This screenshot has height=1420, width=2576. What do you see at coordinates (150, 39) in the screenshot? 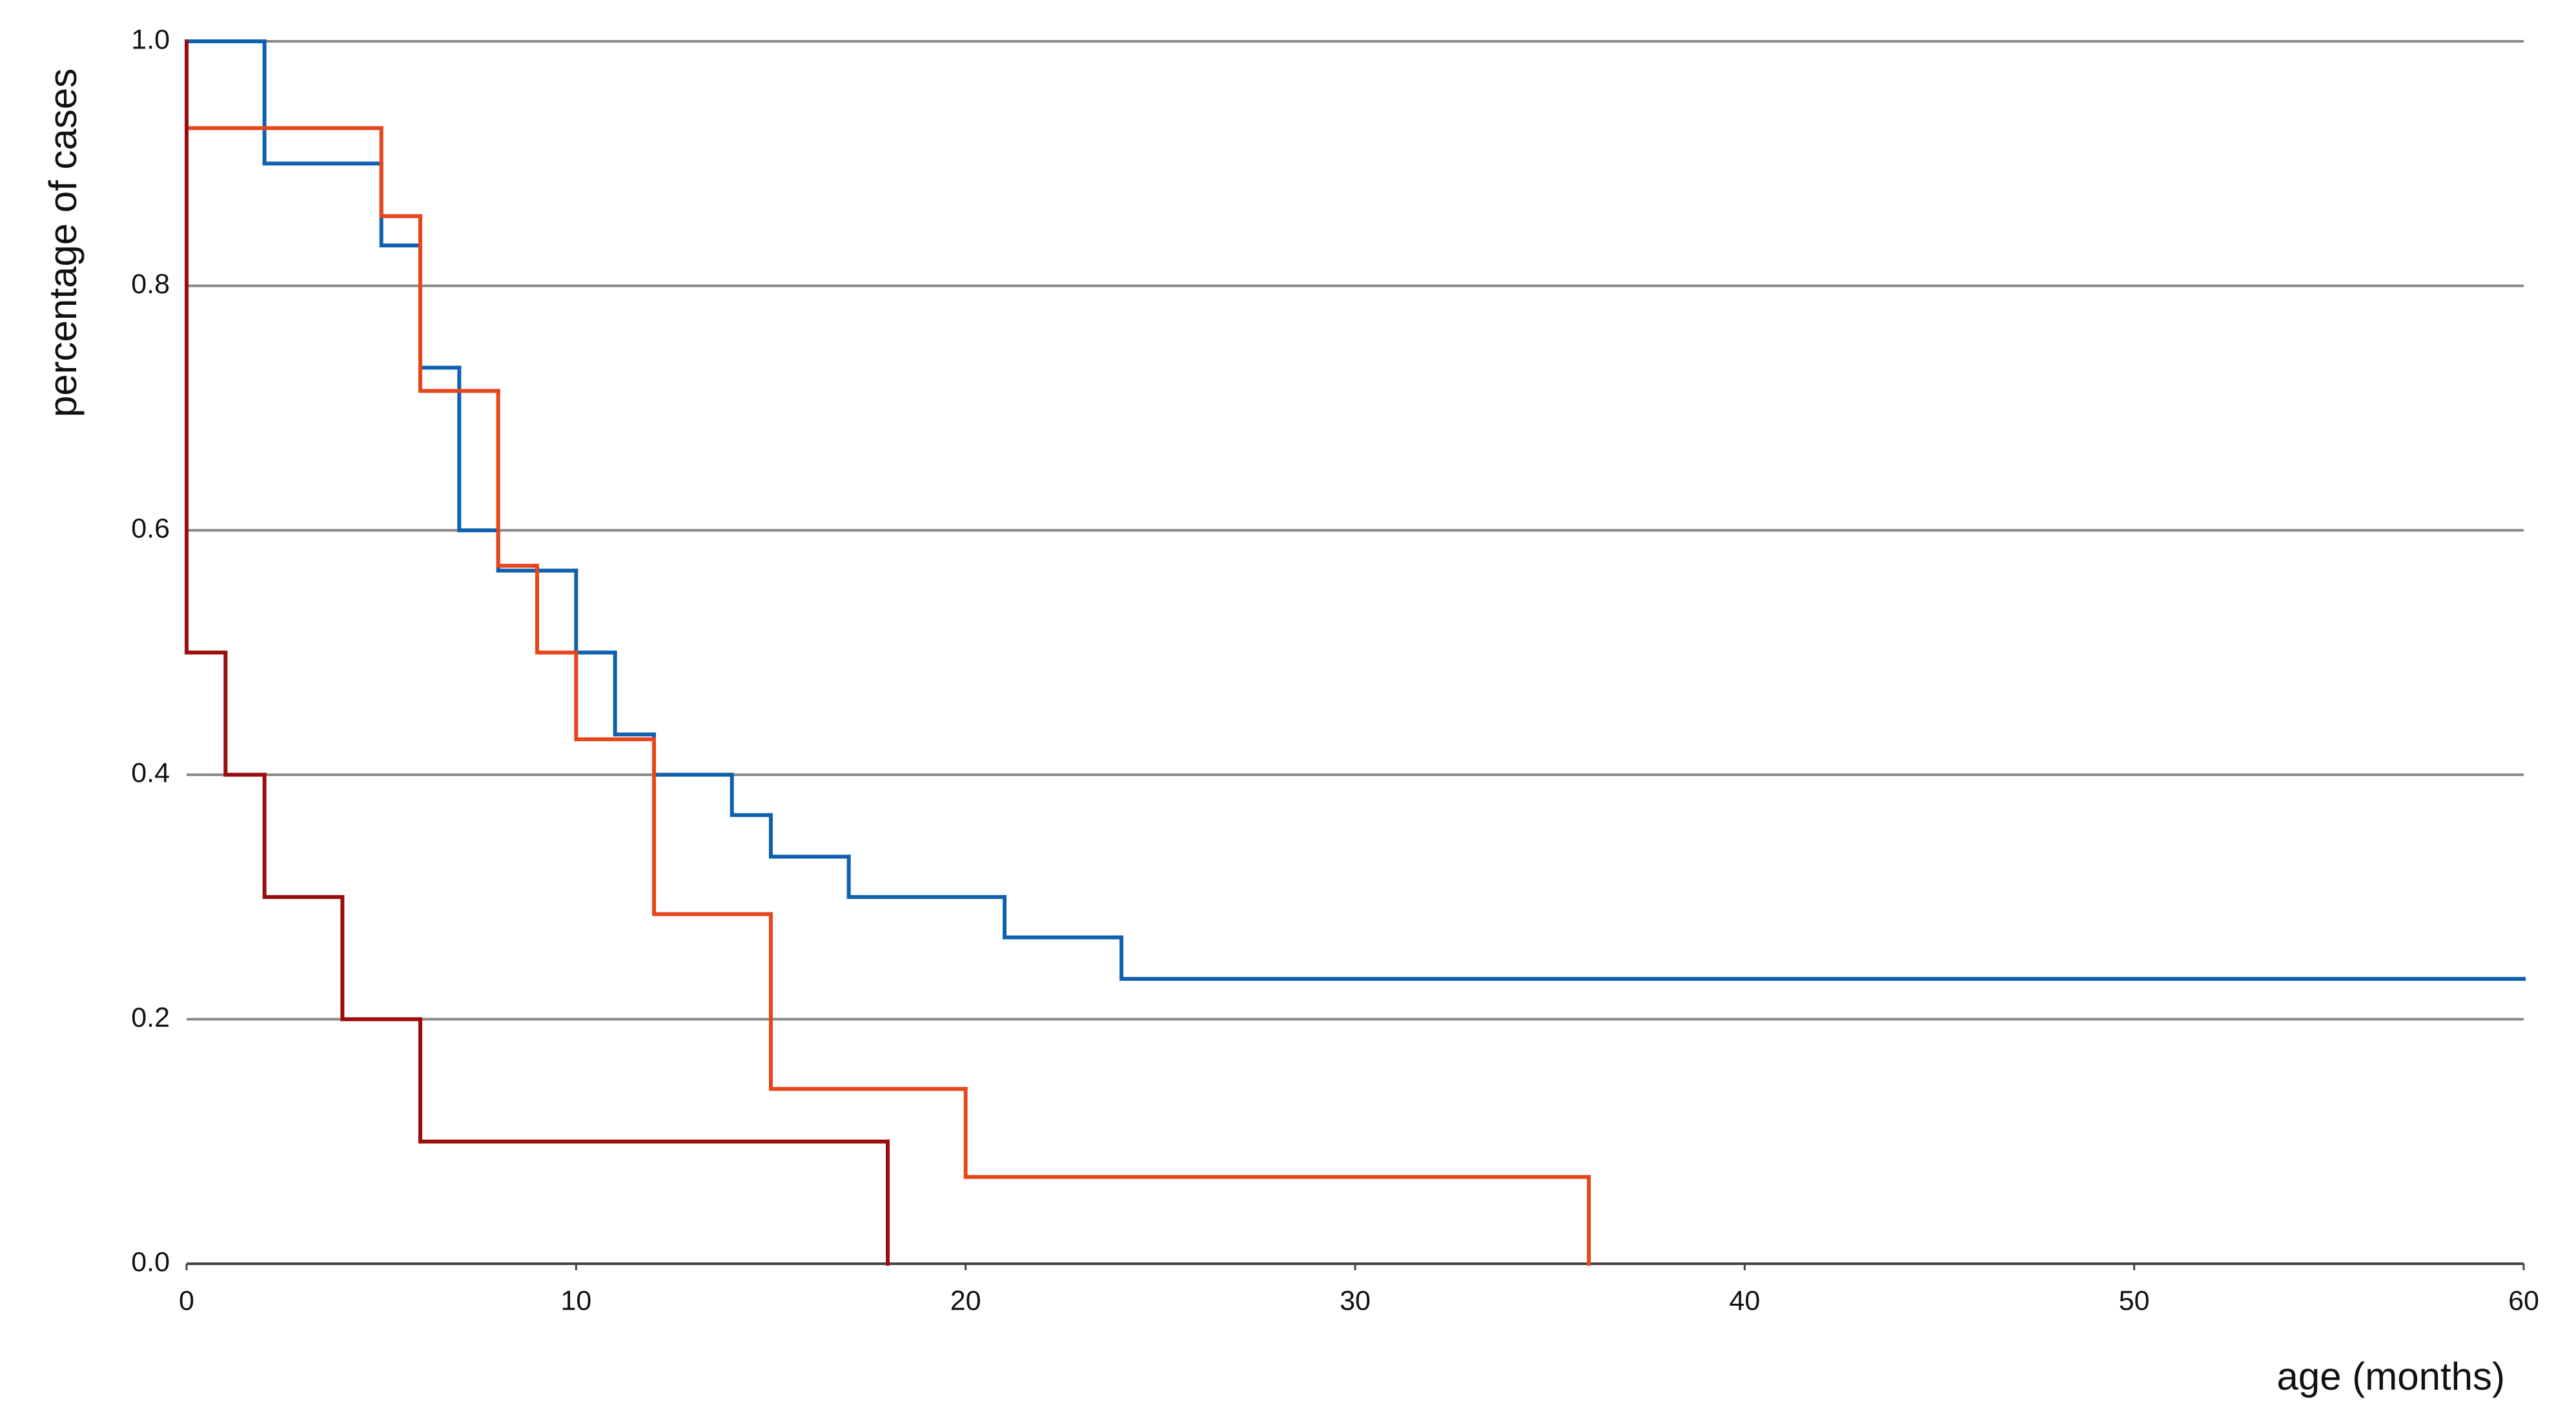
I see `y-tick-label: 1.0` at bounding box center [150, 39].